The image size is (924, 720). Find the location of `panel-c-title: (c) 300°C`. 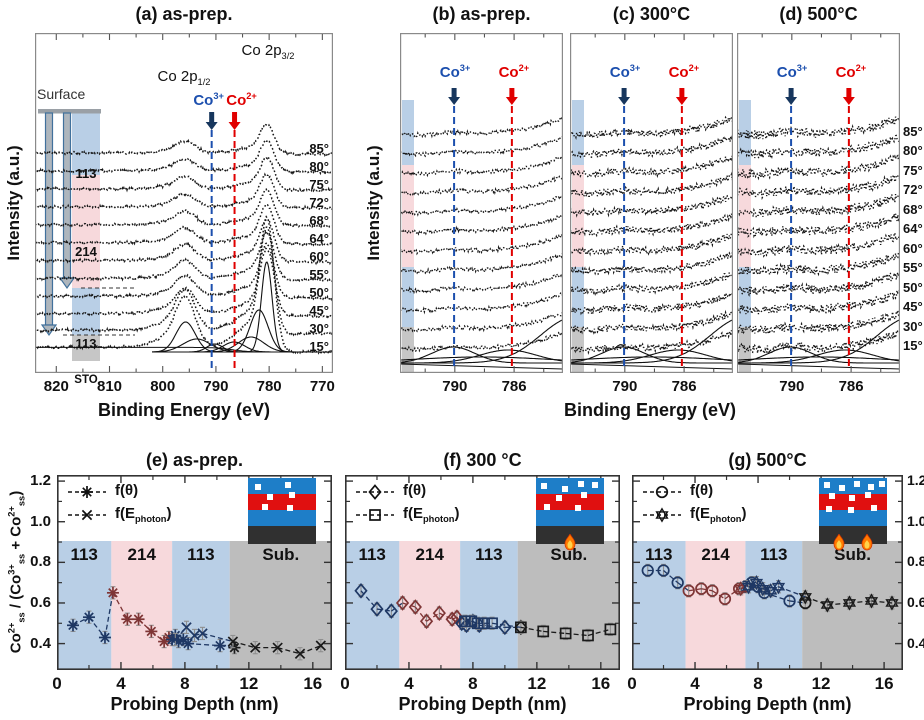

panel-c-title: (c) 300°C is located at coordinates (651, 14).